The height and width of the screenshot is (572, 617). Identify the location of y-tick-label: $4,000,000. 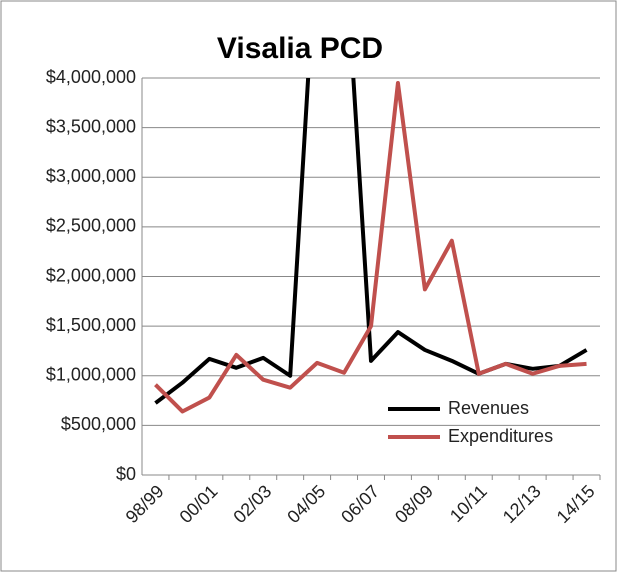
(91, 77).